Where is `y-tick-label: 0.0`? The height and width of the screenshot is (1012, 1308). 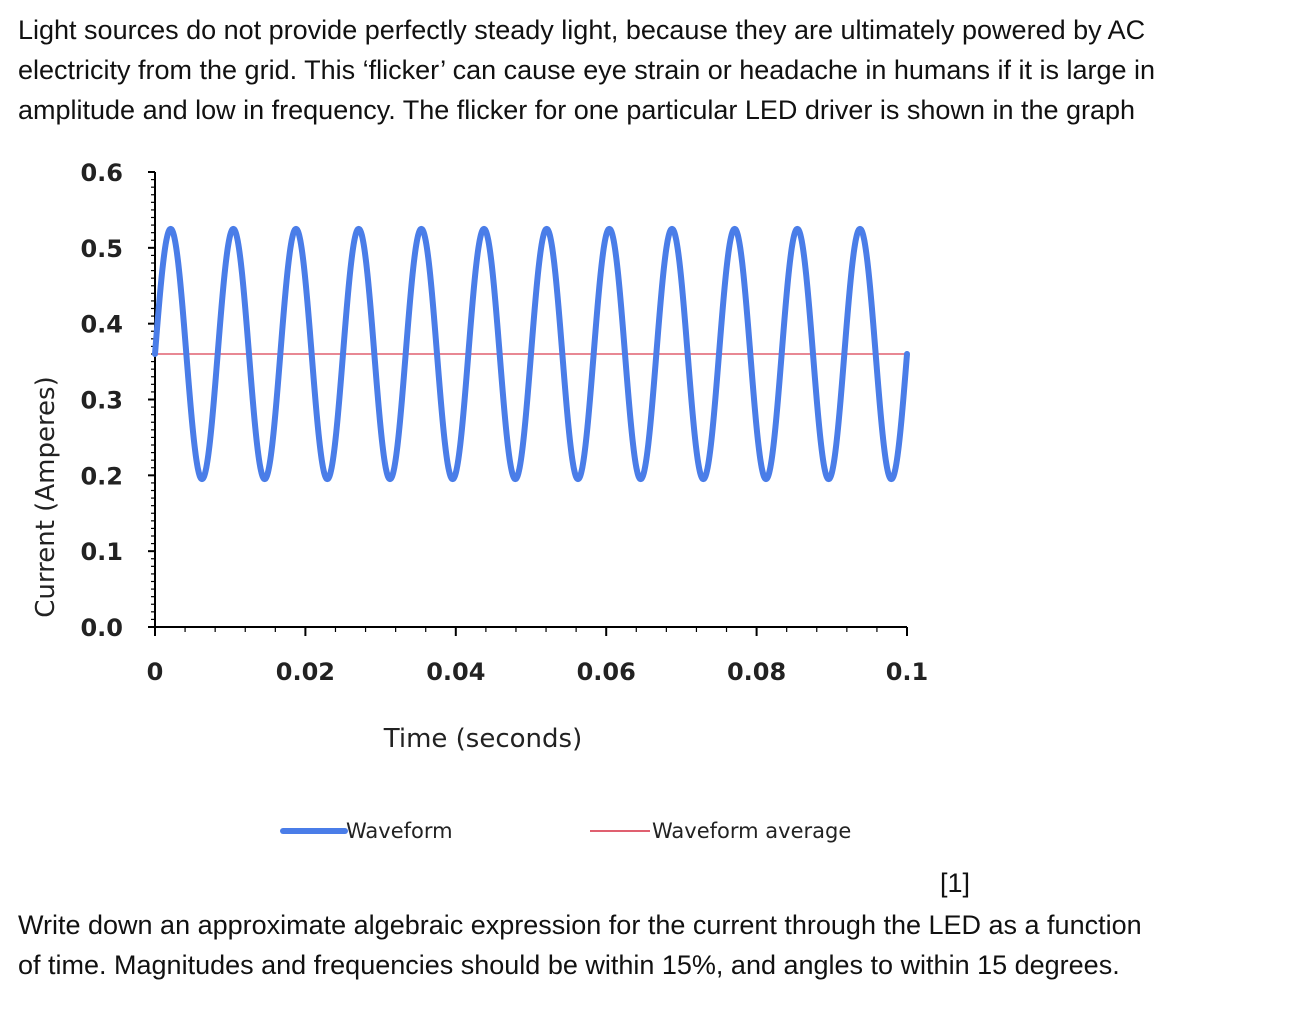
y-tick-label: 0.0 is located at coordinates (101, 628).